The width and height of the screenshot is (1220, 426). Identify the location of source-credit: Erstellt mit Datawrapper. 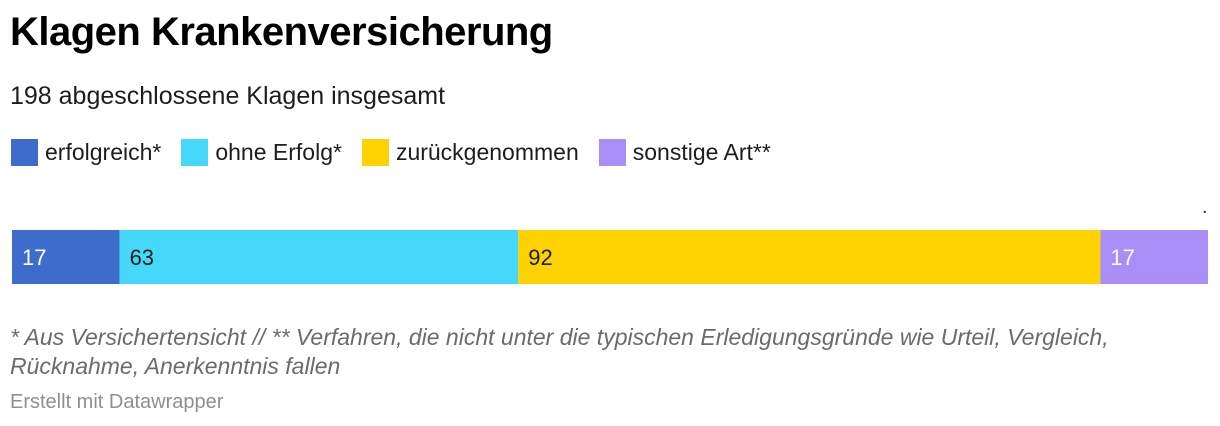
(117, 402).